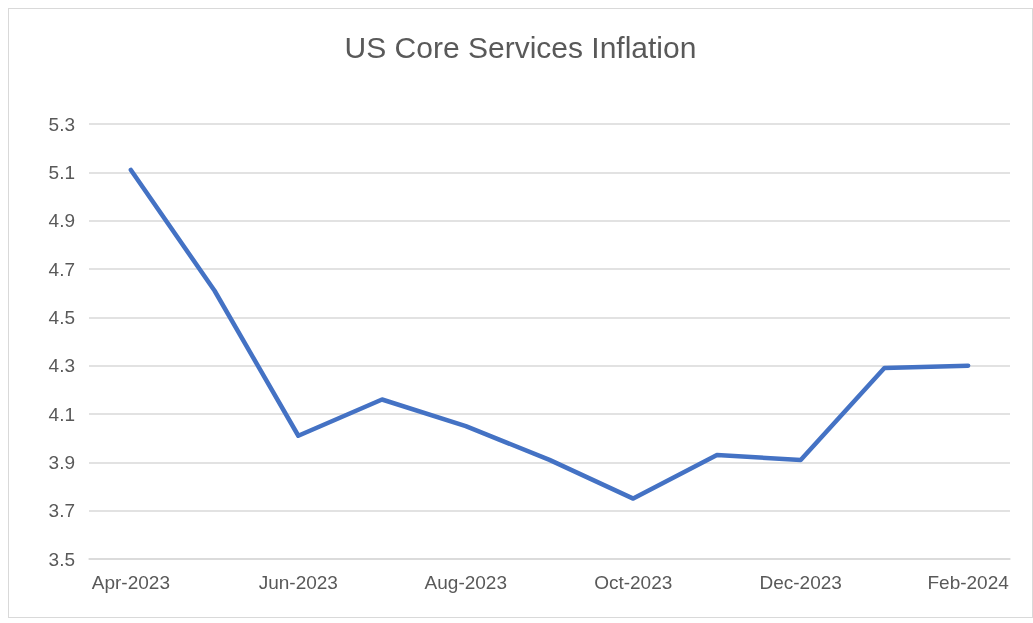  I want to click on y-tick-label: 5.3, so click(61, 124).